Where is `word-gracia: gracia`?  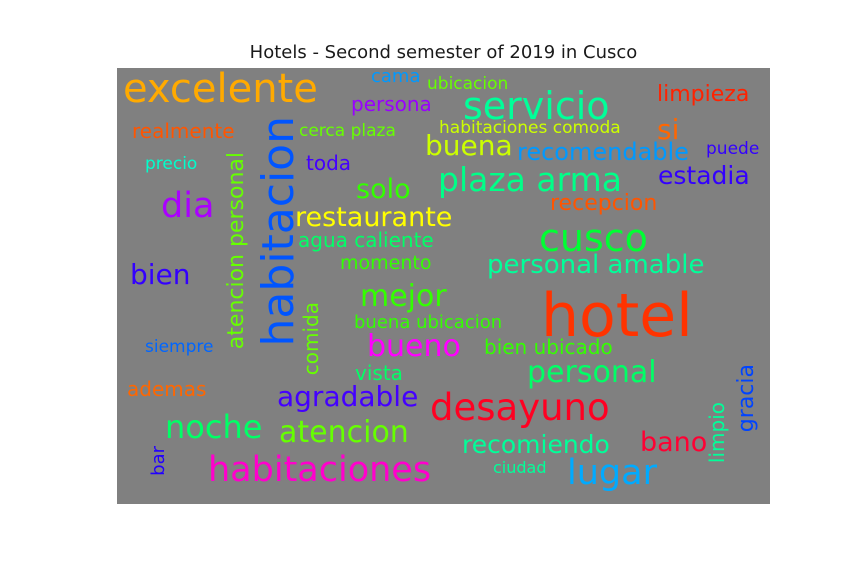 word-gracia: gracia is located at coordinates (746, 398).